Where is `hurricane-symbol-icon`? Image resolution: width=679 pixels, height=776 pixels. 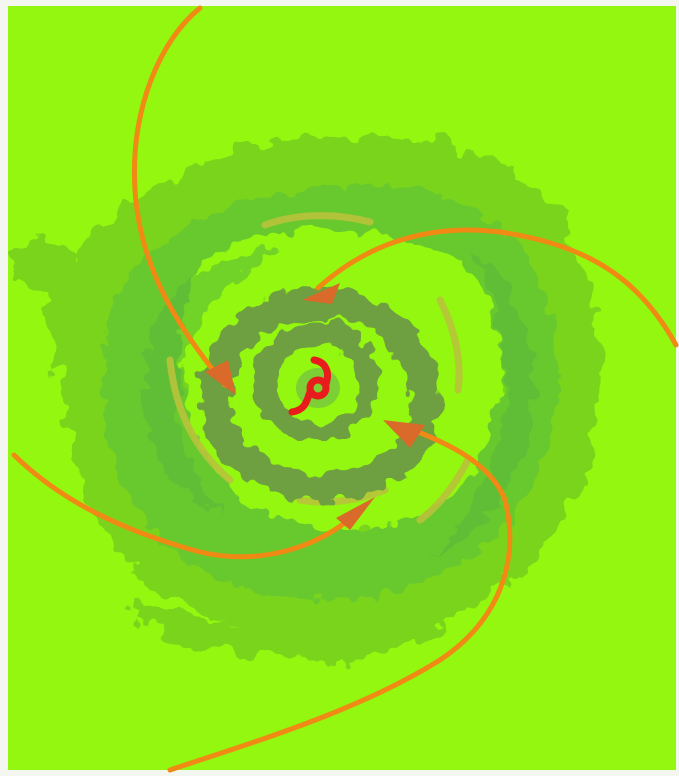 hurricane-symbol-icon is located at coordinates (309, 386).